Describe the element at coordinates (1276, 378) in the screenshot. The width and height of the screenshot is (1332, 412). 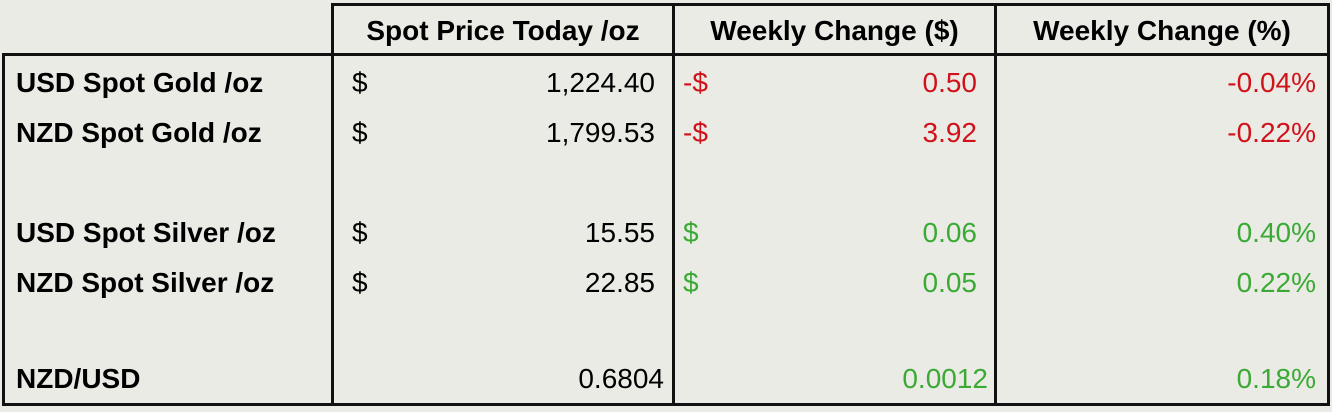
I see `weekly-change-pct: 0.18%` at that location.